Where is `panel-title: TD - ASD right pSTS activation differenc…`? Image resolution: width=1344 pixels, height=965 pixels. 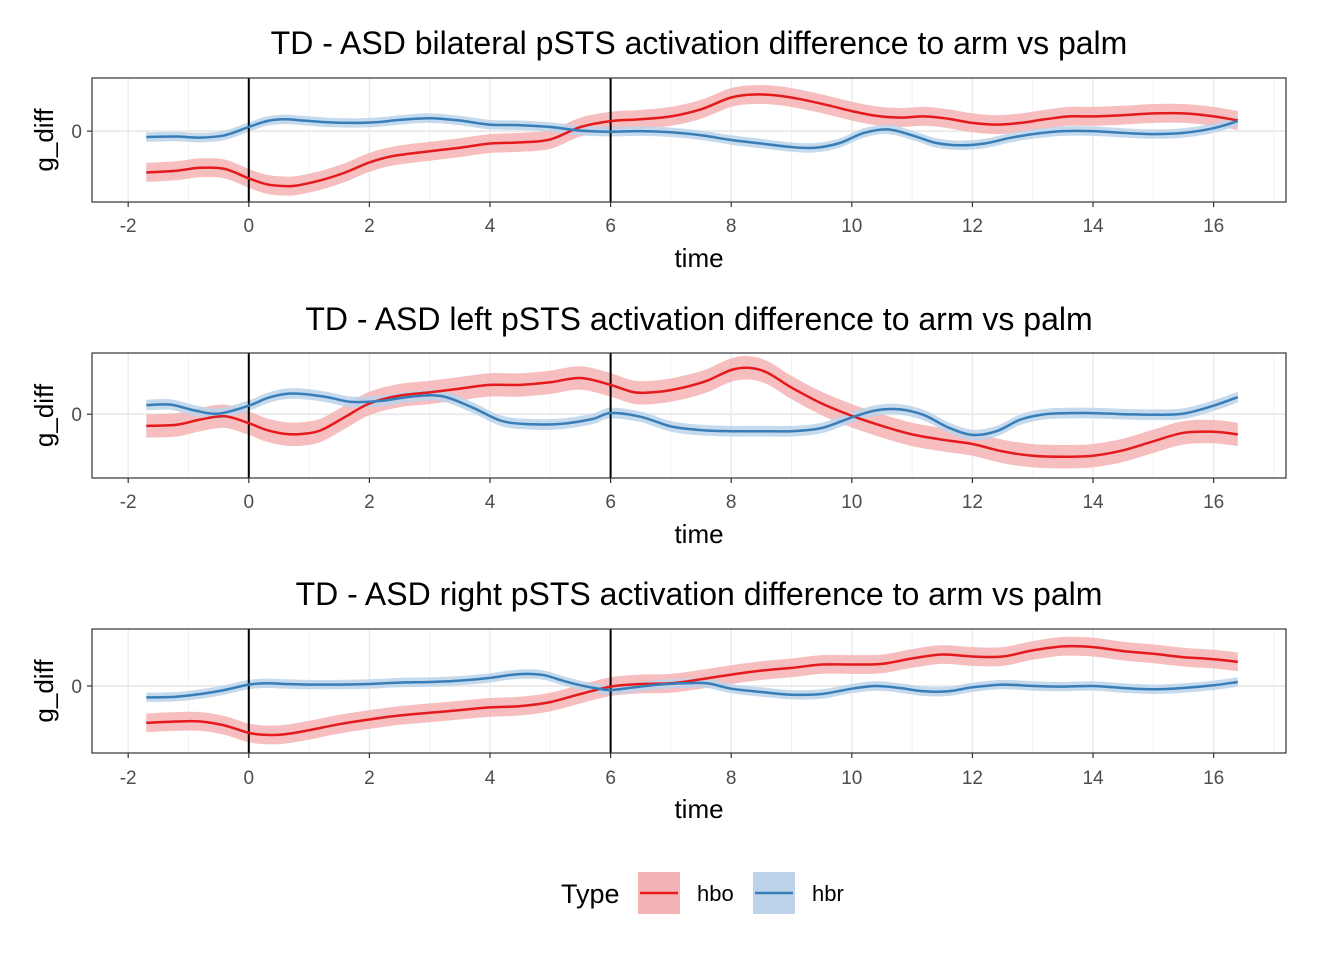
panel-title: TD - ASD right pSTS activation differenc… is located at coordinates (699, 594).